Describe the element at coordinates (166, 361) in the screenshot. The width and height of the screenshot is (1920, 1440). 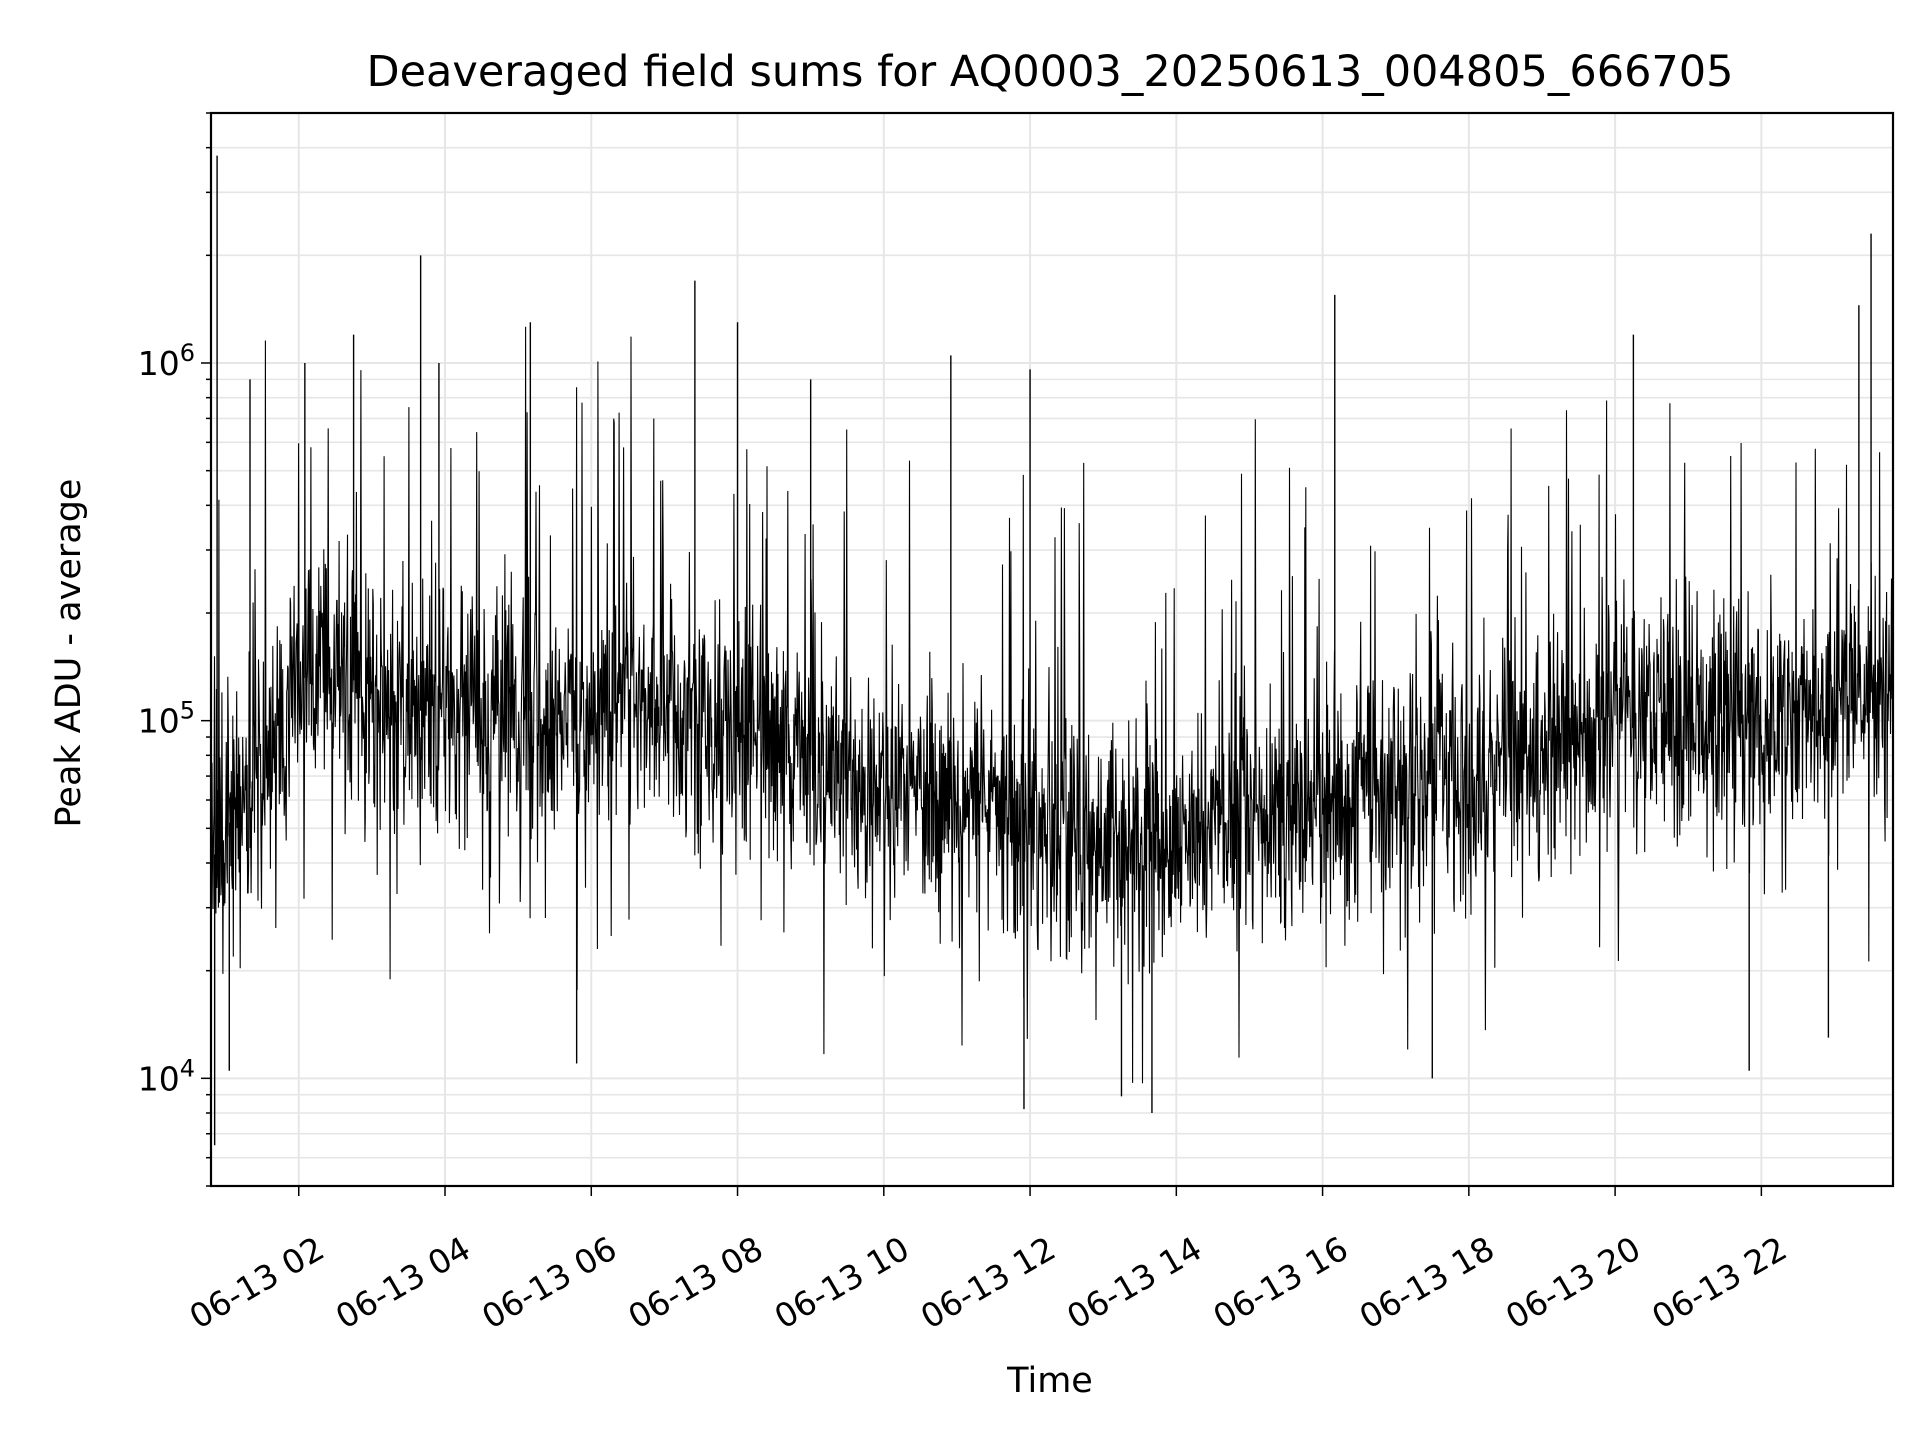
I see `y-tick-label: 10⁶` at that location.